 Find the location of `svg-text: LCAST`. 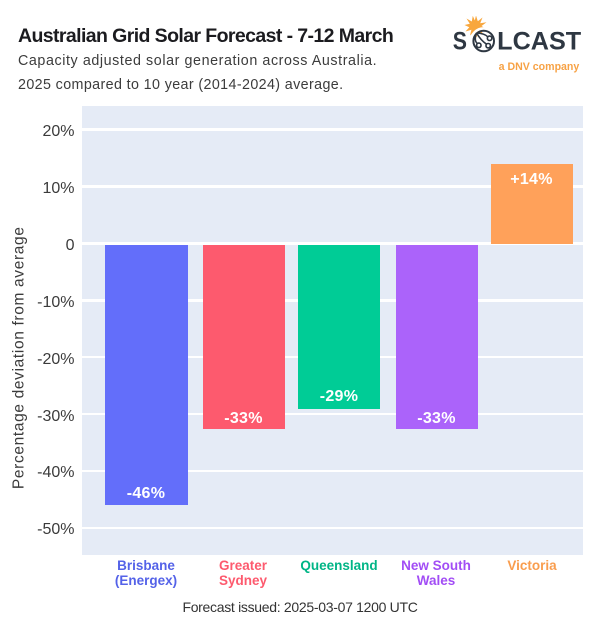

svg-text: LCAST is located at coordinates (539, 42).